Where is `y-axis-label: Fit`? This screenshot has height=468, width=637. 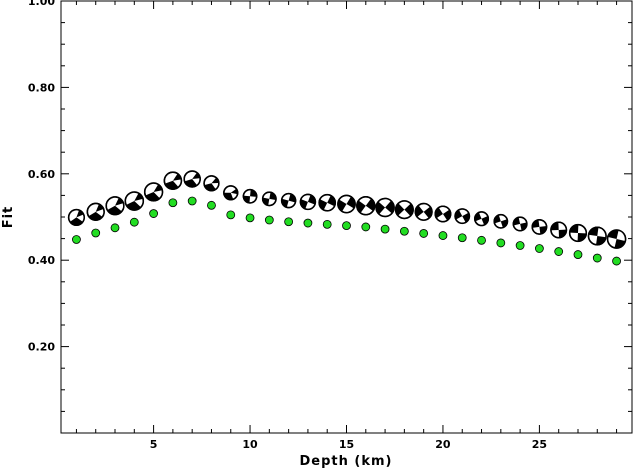 y-axis-label: Fit is located at coordinates (8, 217).